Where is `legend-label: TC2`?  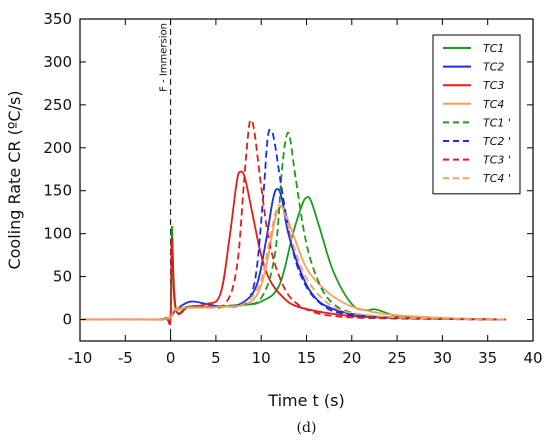 legend-label: TC2 is located at coordinates (493, 67).